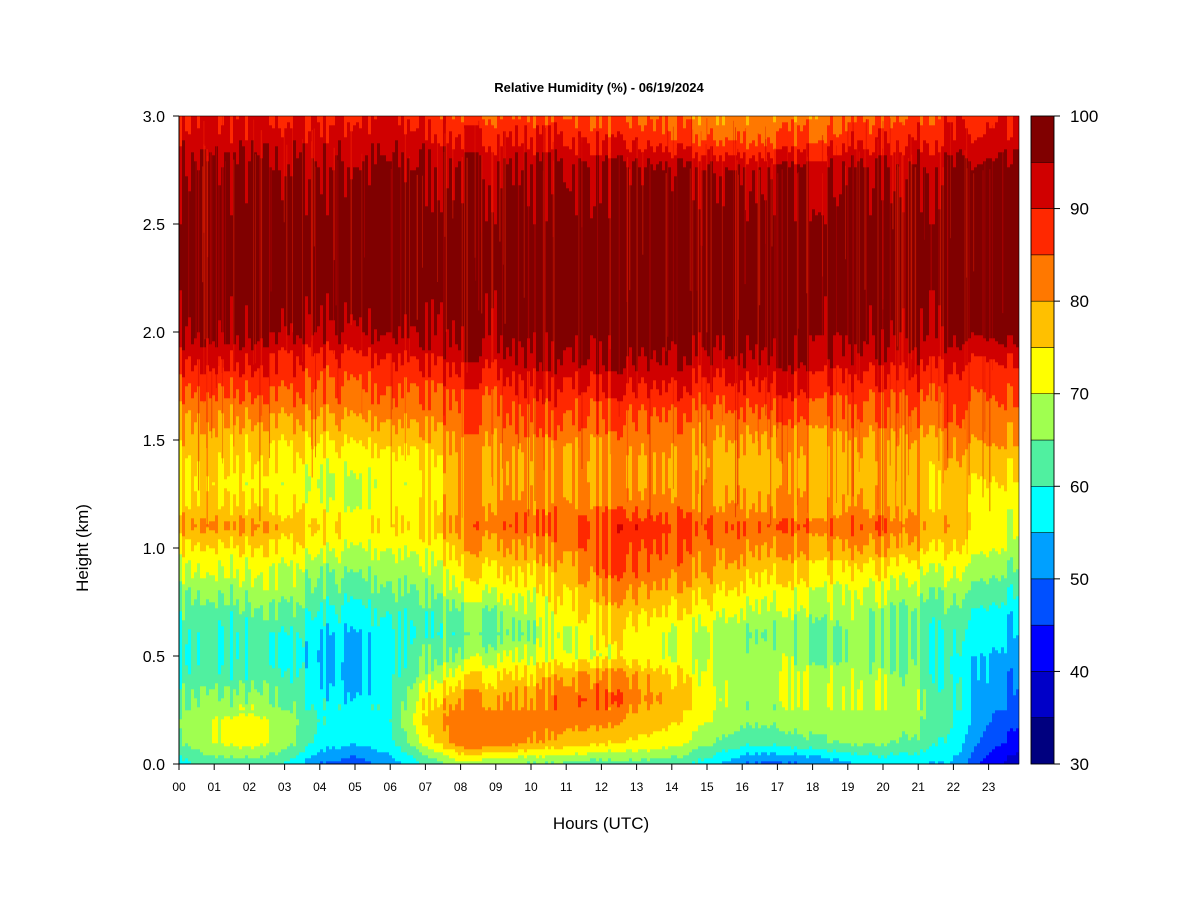 This screenshot has height=900, width=1200. I want to click on x-tick-label: 22, so click(954, 787).